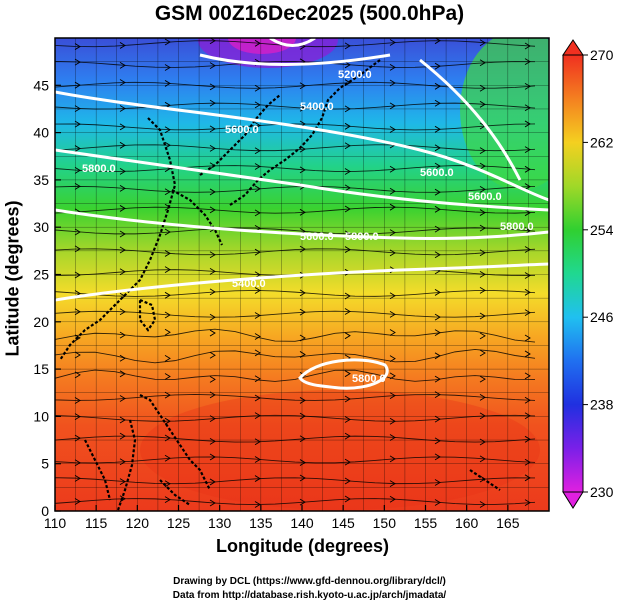  Describe the element at coordinates (138, 523) in the screenshot. I see `x-tick-label: 120` at that location.